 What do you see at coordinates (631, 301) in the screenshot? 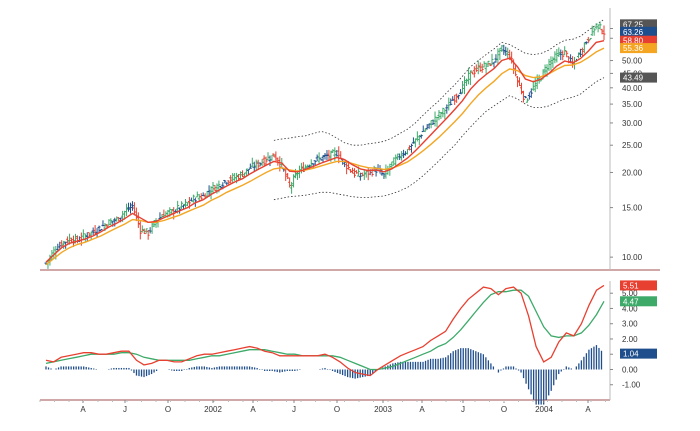
I see `value-tag-label: 4.47` at bounding box center [631, 301].